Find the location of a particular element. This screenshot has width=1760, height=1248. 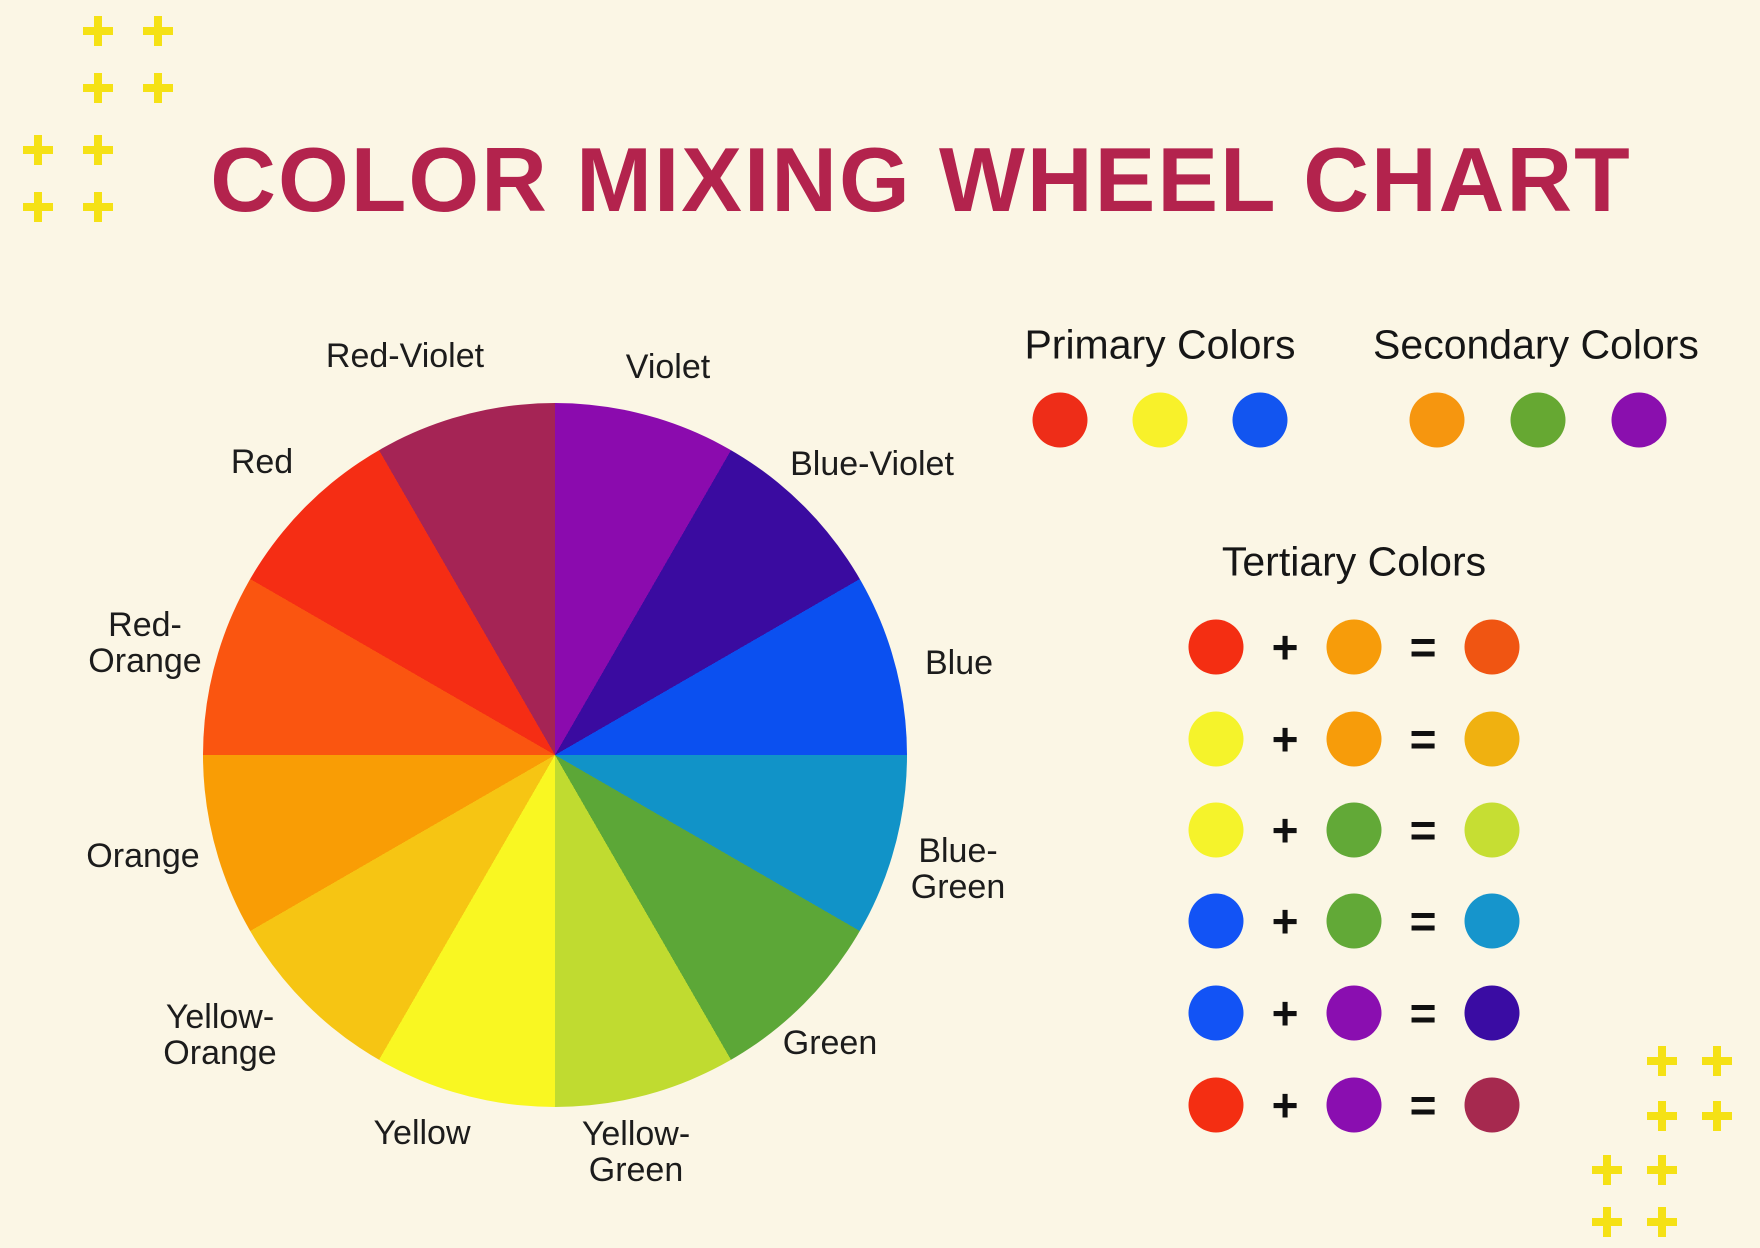

wheel-label-yellow-green: Yellow- Green is located at coordinates (636, 1151).